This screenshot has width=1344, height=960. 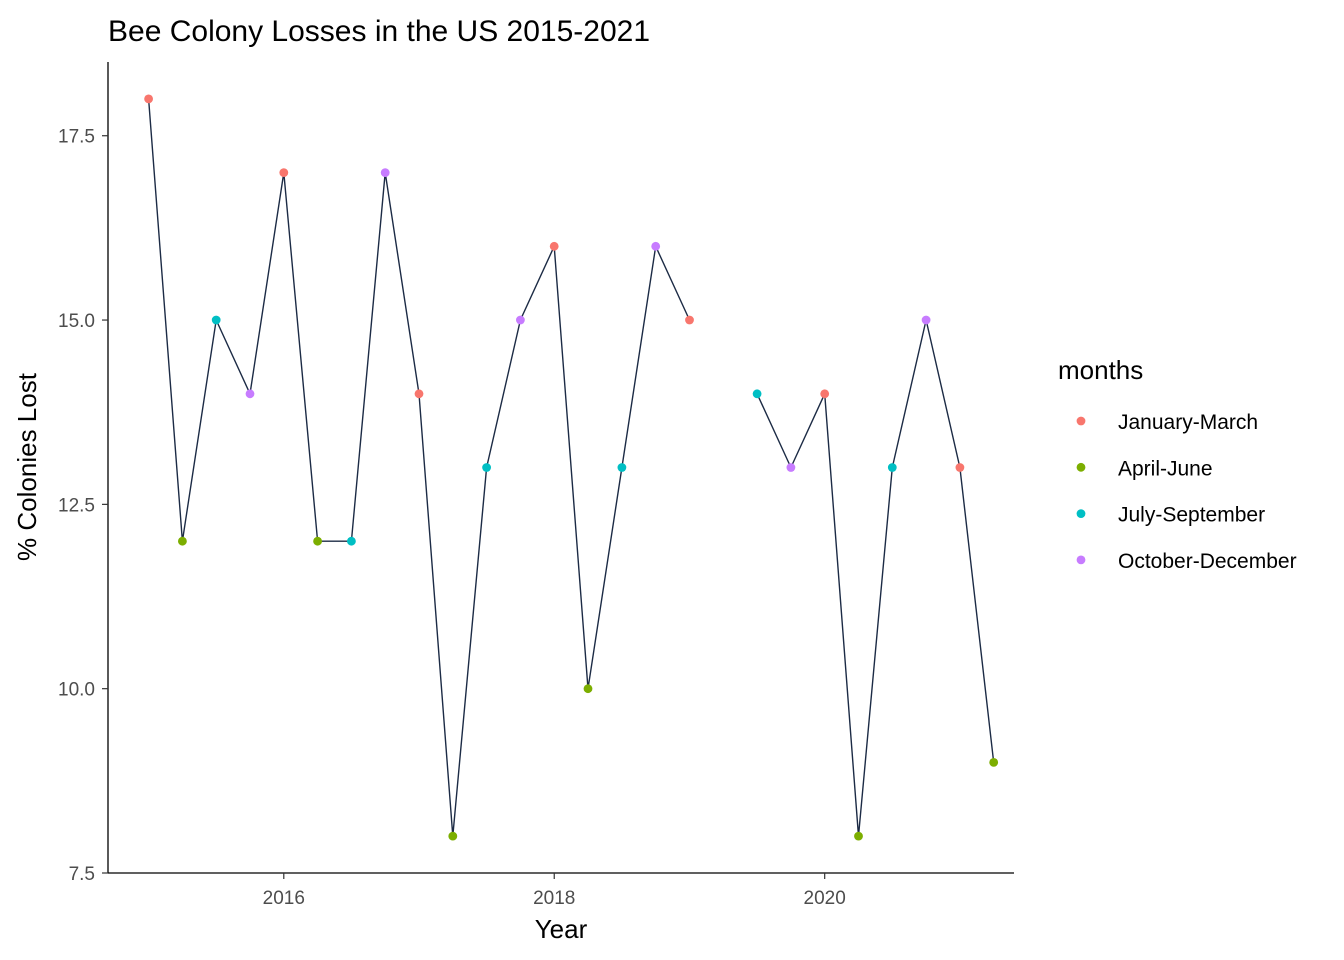 I want to click on legend-title: months, so click(x=1100, y=370).